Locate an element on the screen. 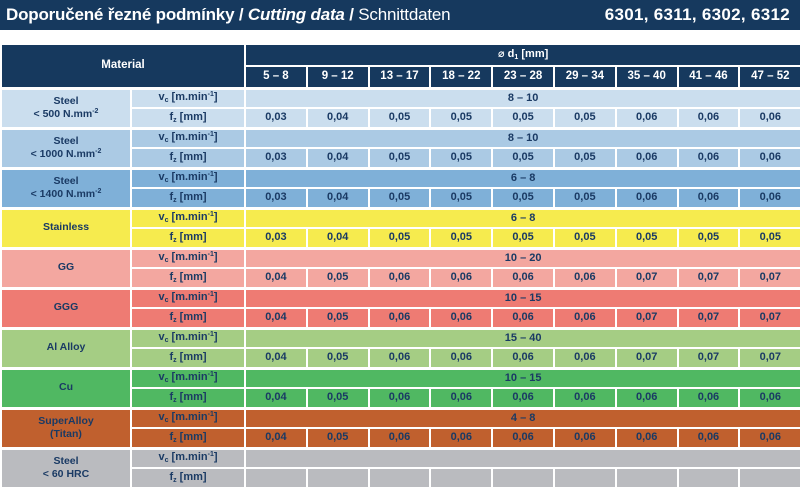 This screenshot has height=487, width=800. material-vc-row: Stainless vc [m.min-1] 6 – 8 is located at coordinates (400, 227).